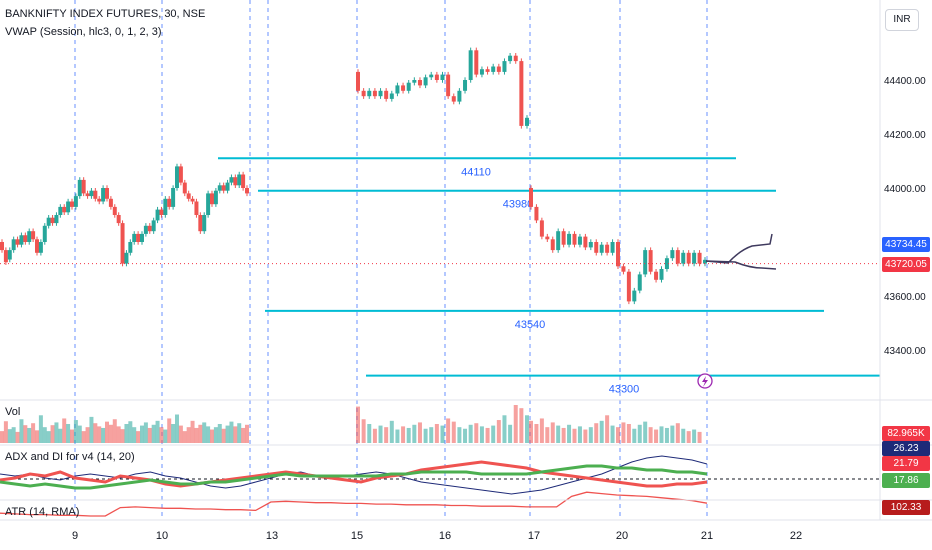 The height and width of the screenshot is (550, 932). What do you see at coordinates (707, 536) in the screenshot?
I see `x-tick-label: 21` at bounding box center [707, 536].